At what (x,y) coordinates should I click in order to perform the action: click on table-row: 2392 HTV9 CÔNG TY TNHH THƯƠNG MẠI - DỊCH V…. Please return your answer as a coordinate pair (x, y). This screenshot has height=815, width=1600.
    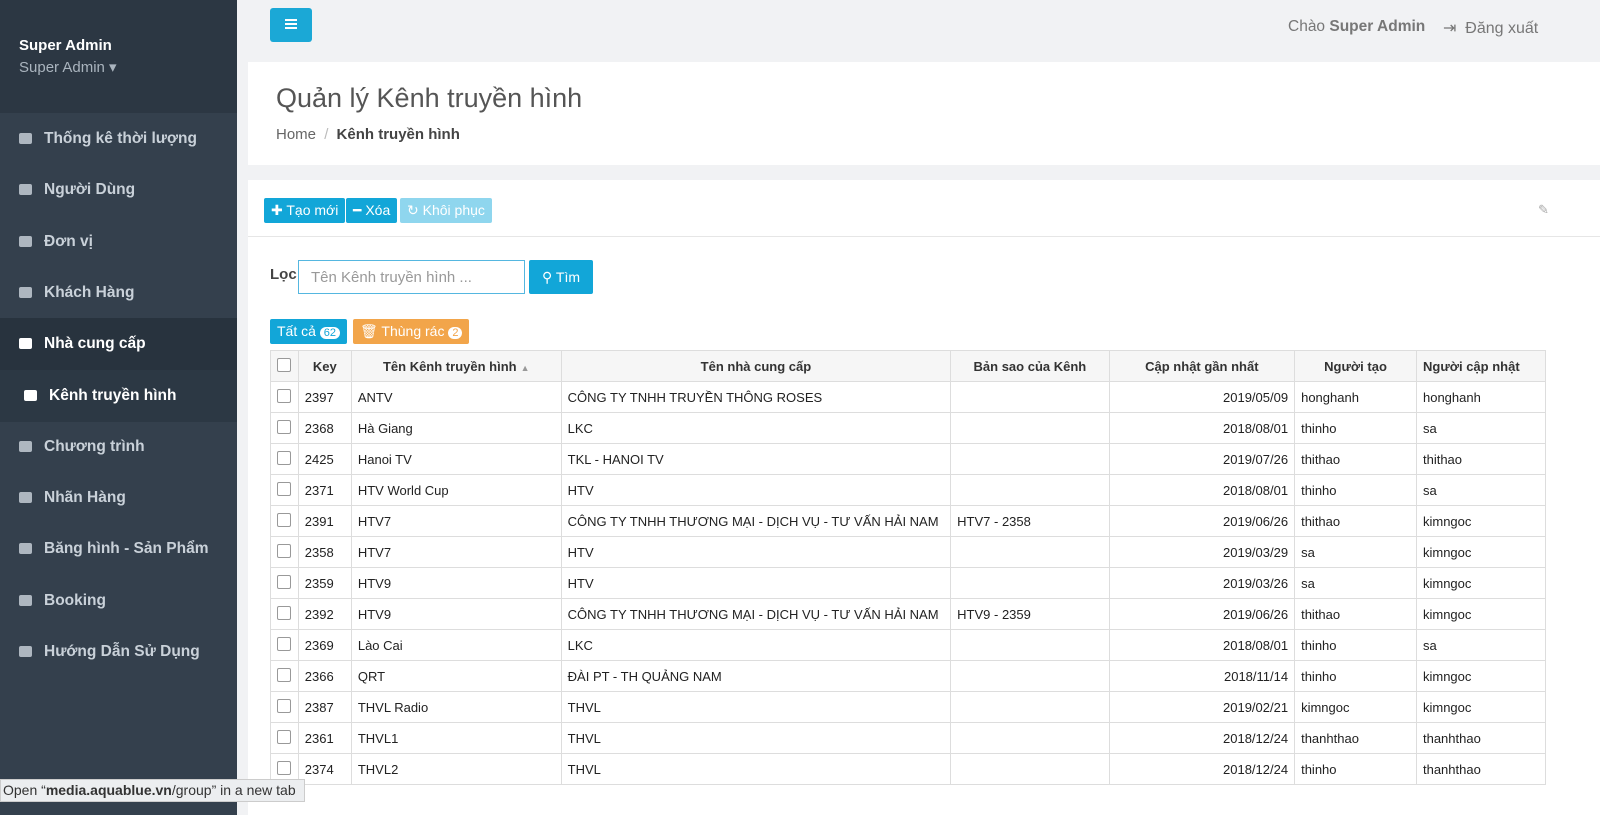
    Looking at the image, I should click on (908, 614).